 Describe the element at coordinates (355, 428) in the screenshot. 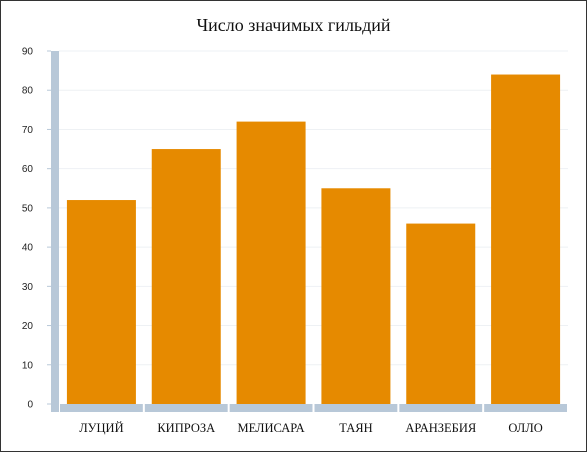

I see `x-tick-label: ТАЯН` at that location.